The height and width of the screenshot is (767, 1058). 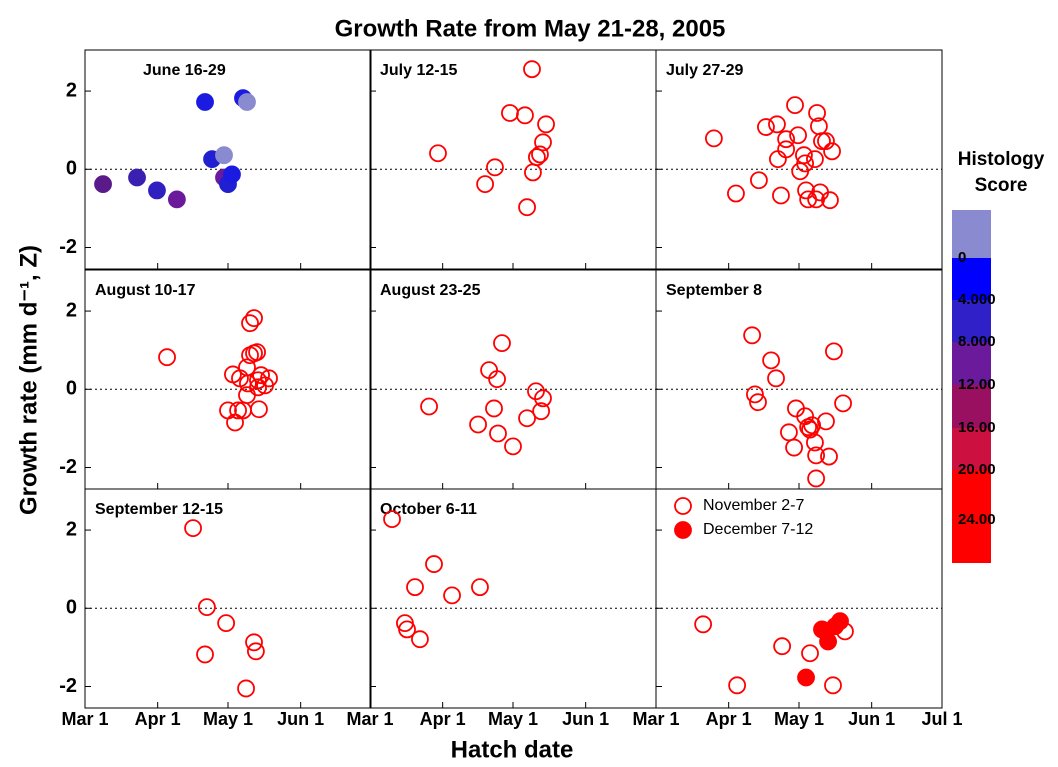 What do you see at coordinates (977, 299) in the screenshot?
I see `colorbar-label: 4.000` at bounding box center [977, 299].